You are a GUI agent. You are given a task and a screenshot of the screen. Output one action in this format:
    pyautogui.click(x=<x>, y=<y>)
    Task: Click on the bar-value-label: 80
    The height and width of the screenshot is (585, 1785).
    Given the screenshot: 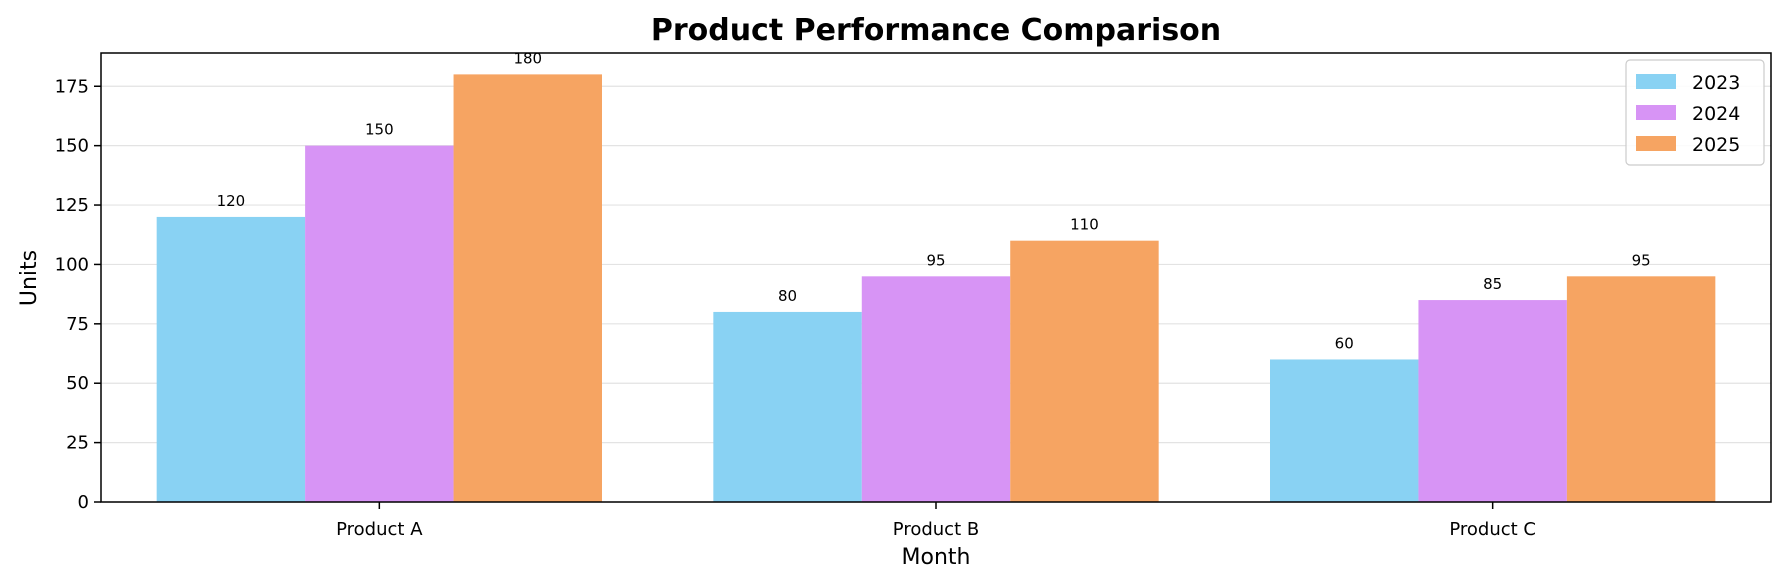 What is the action you would take?
    pyautogui.click(x=787, y=296)
    